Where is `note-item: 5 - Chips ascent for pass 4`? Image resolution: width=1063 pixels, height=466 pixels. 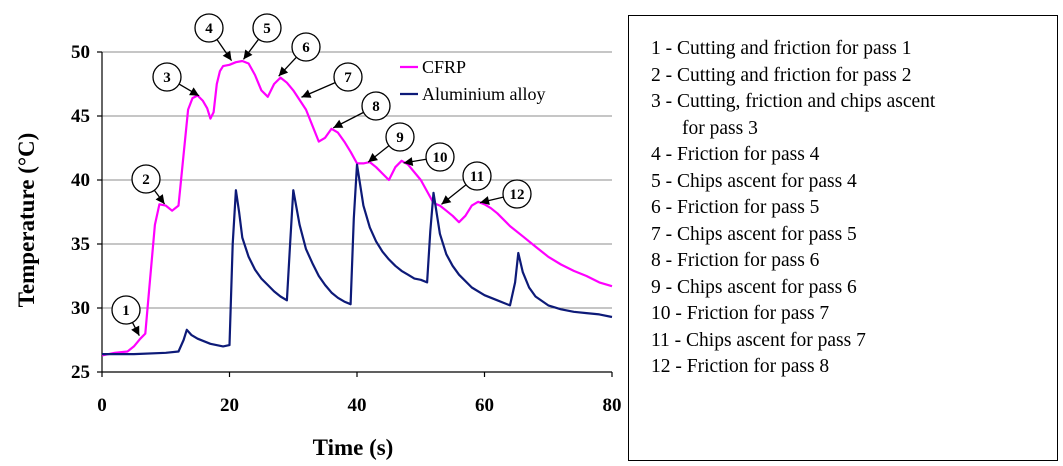 note-item: 5 - Chips ascent for pass 4 is located at coordinates (854, 182).